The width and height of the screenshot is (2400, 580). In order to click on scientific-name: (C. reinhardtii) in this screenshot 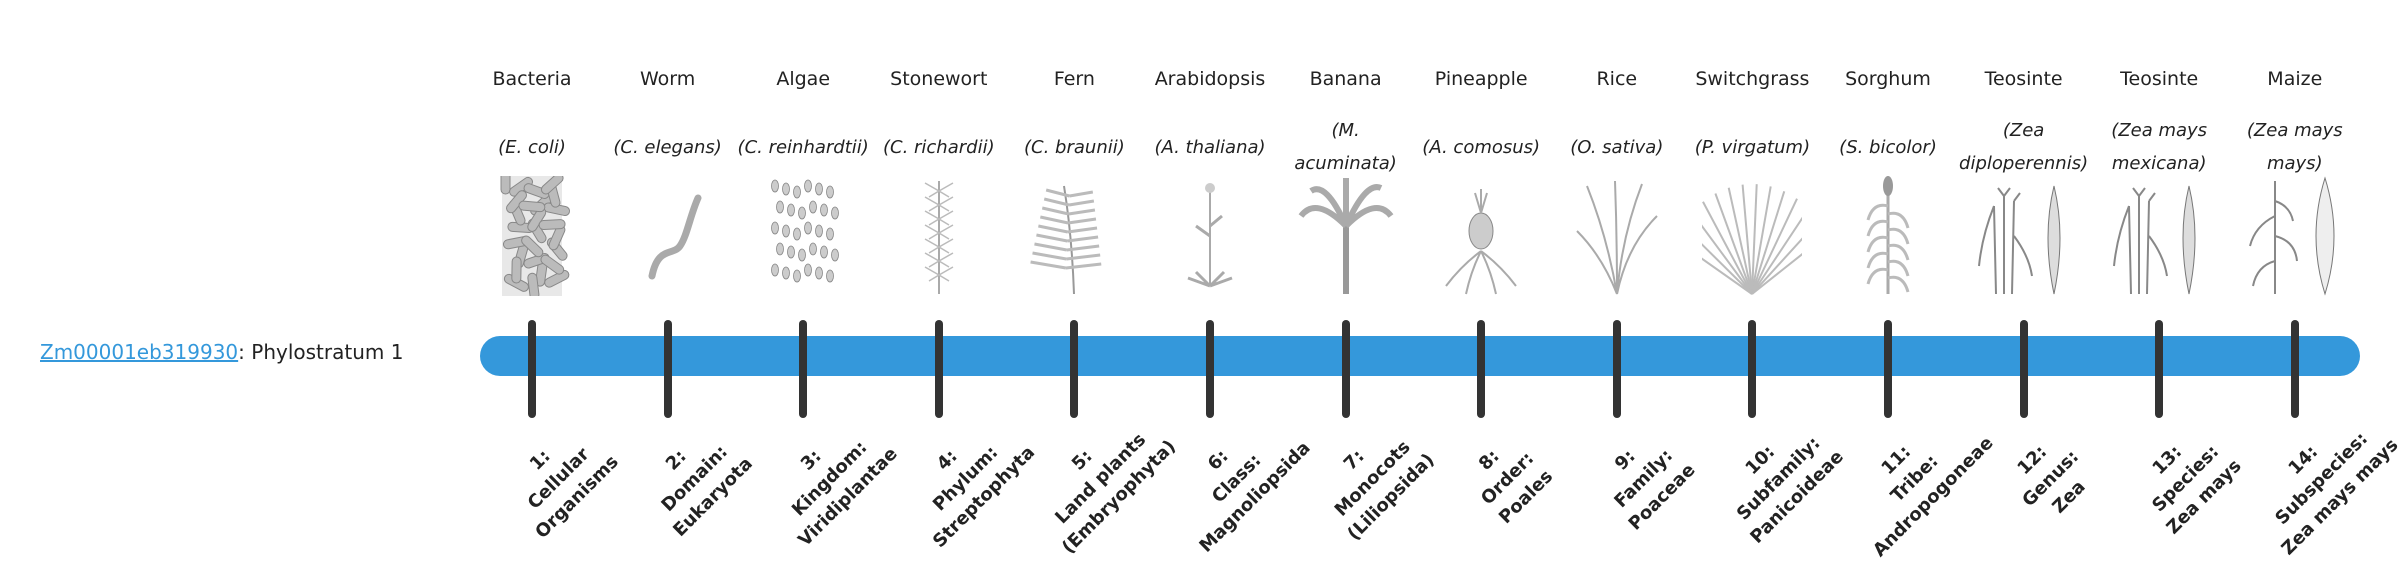, I will do `click(803, 147)`.